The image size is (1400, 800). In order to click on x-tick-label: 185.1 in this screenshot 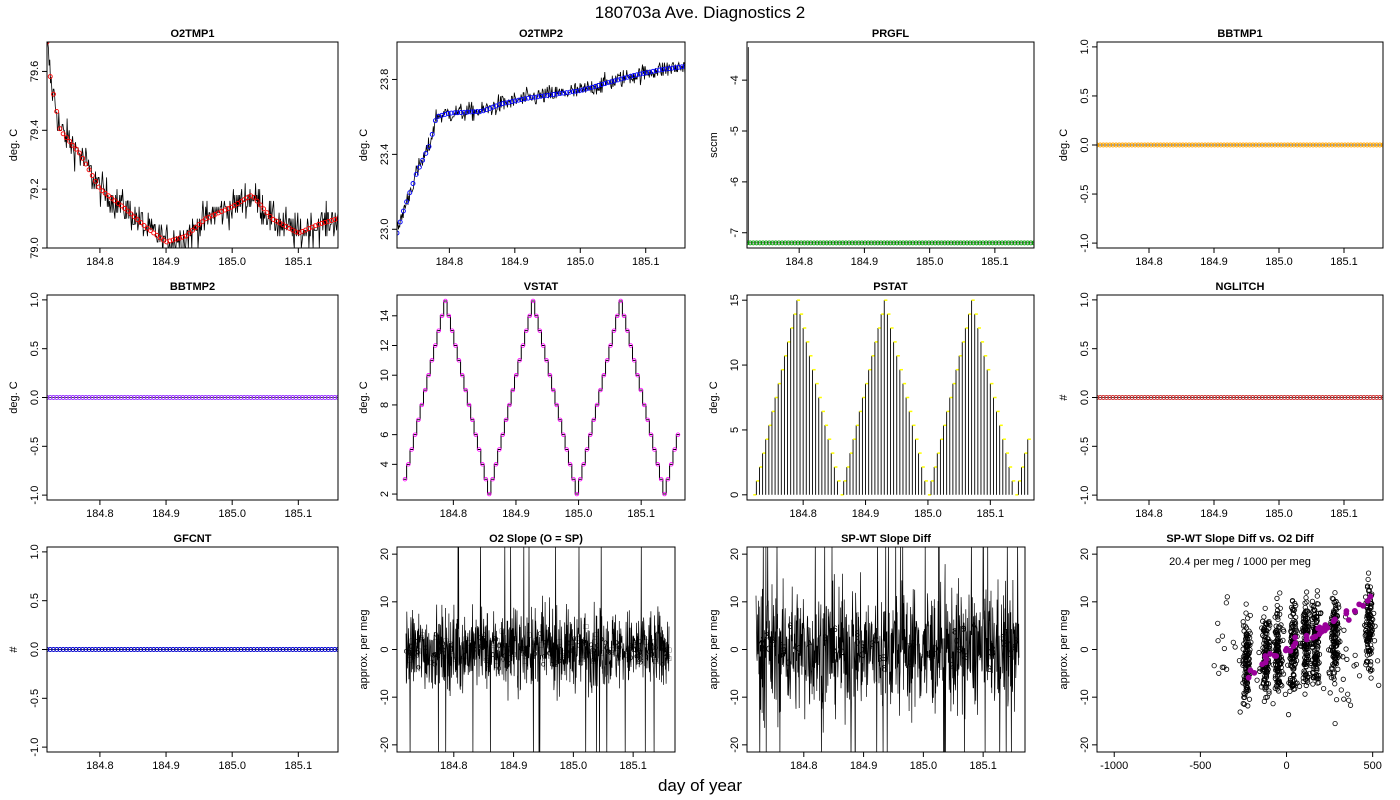, I will do `click(1344, 514)`.